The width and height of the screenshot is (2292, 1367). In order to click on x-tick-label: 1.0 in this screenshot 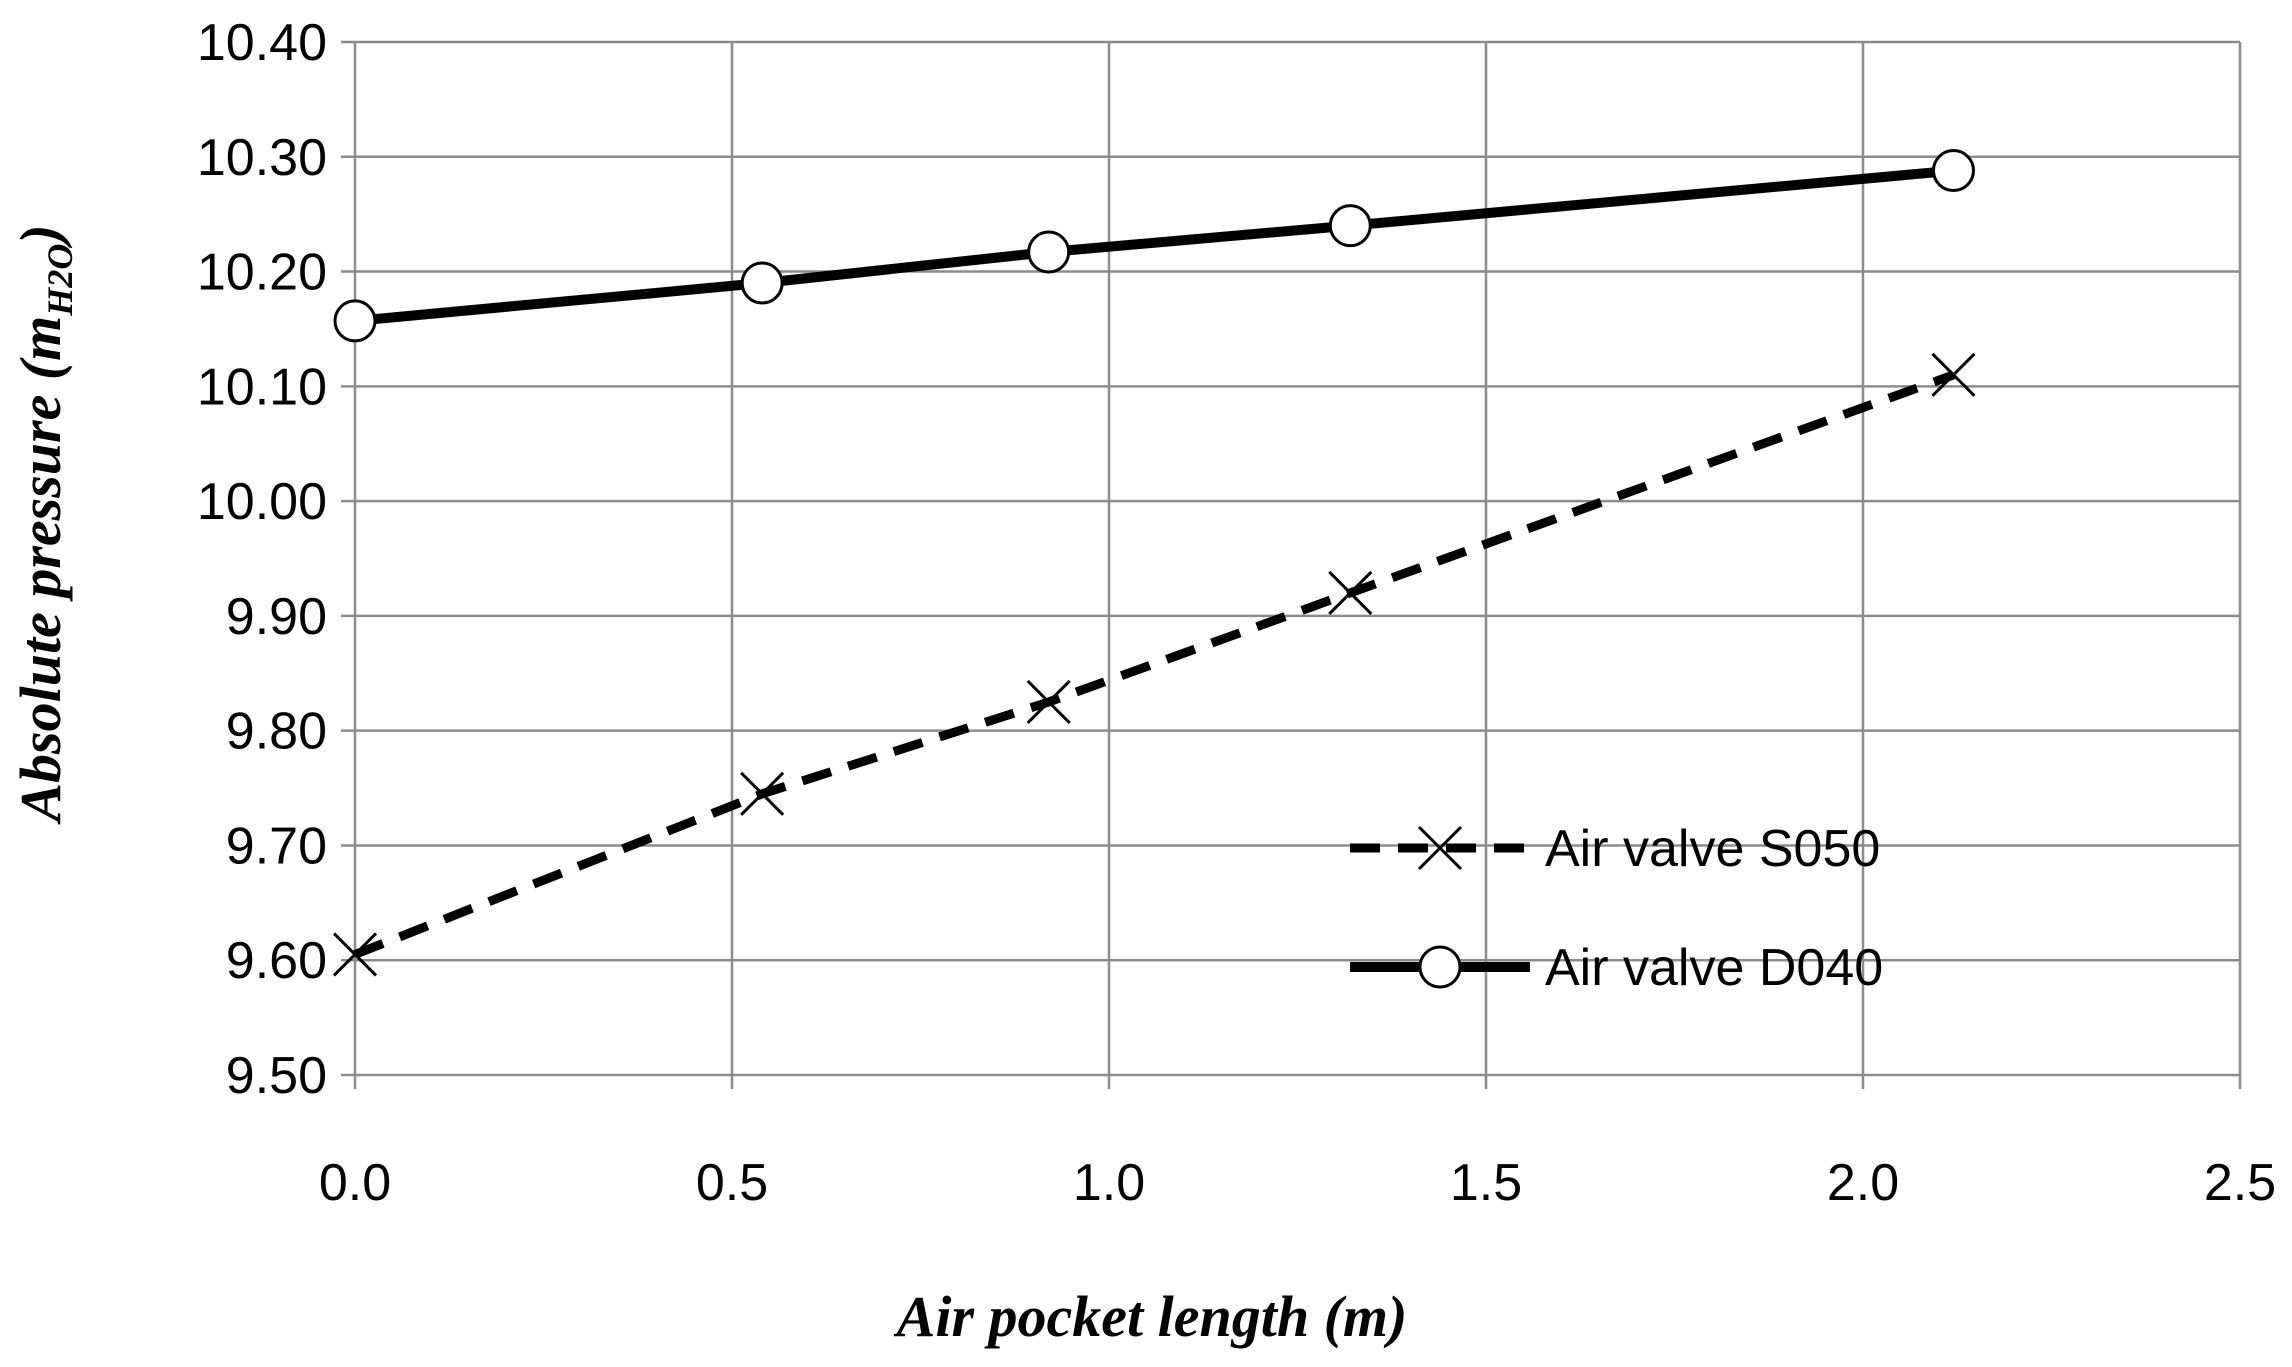, I will do `click(1109, 1183)`.